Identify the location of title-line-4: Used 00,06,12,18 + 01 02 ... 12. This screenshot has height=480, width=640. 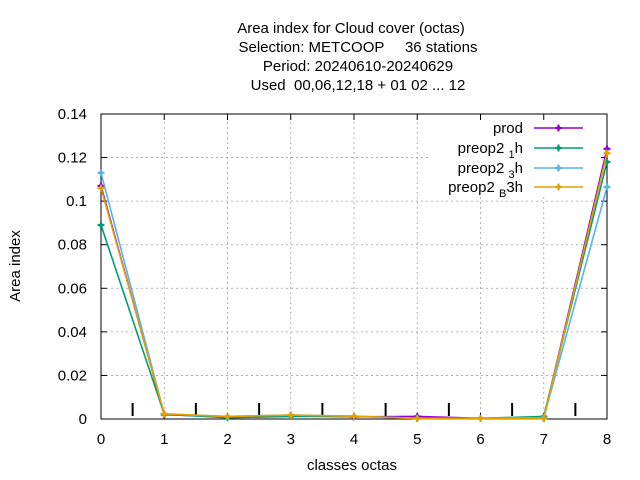
(358, 85).